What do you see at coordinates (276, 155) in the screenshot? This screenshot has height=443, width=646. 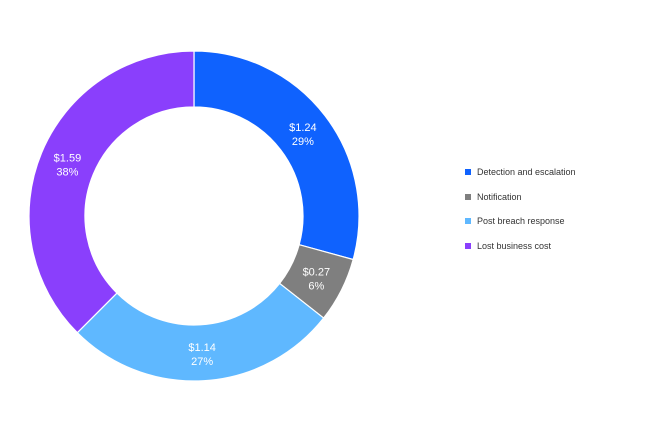 I see `slice-detection-and-escalation` at bounding box center [276, 155].